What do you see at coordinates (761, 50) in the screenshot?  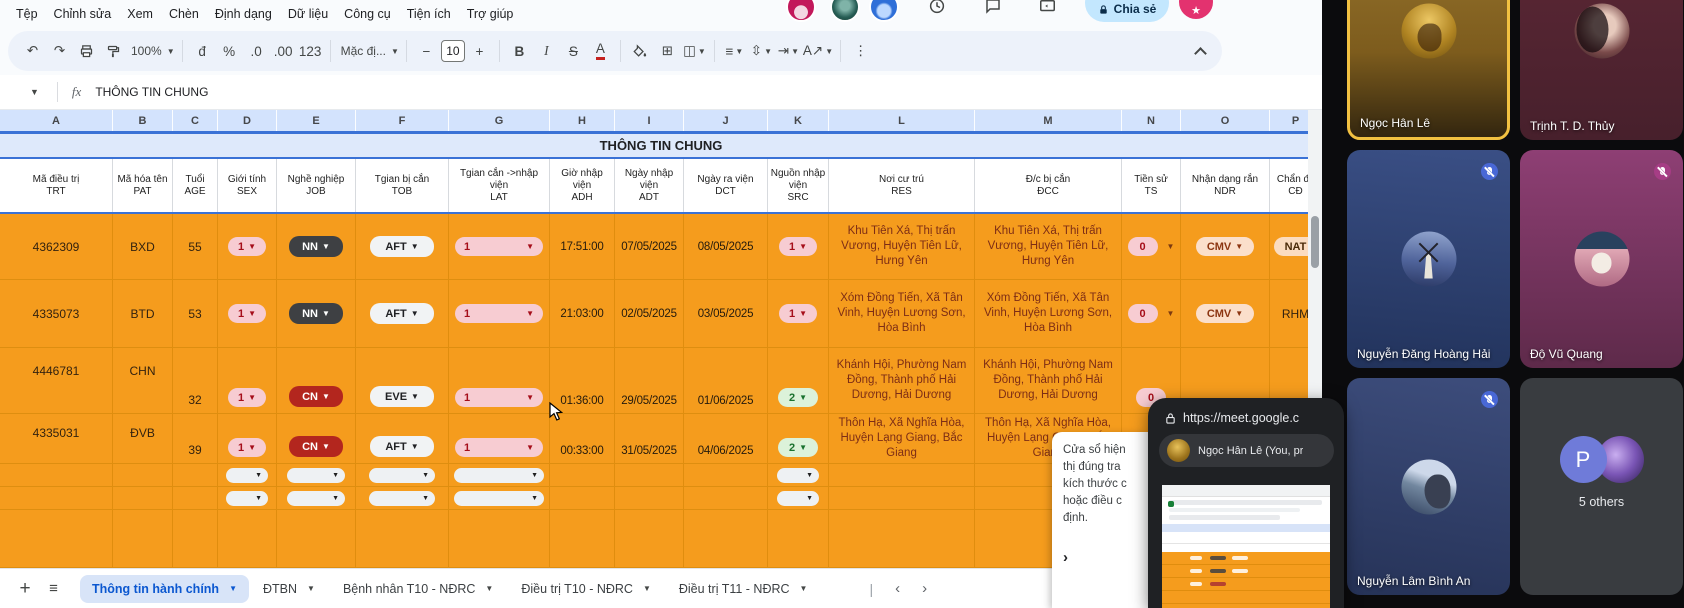 I see `vertical-align-button: ⇳ ▼` at bounding box center [761, 50].